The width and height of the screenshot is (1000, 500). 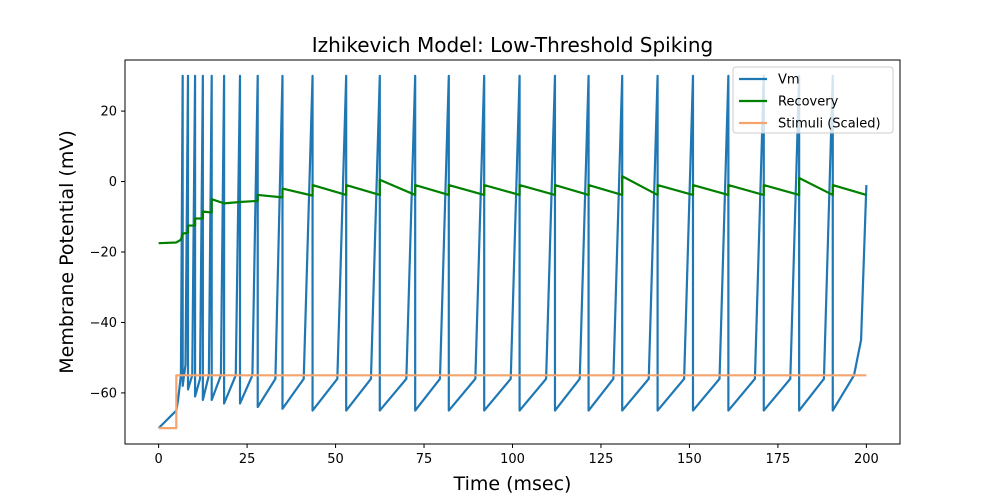 What do you see at coordinates (424, 459) in the screenshot?
I see `x-tick-label: 75` at bounding box center [424, 459].